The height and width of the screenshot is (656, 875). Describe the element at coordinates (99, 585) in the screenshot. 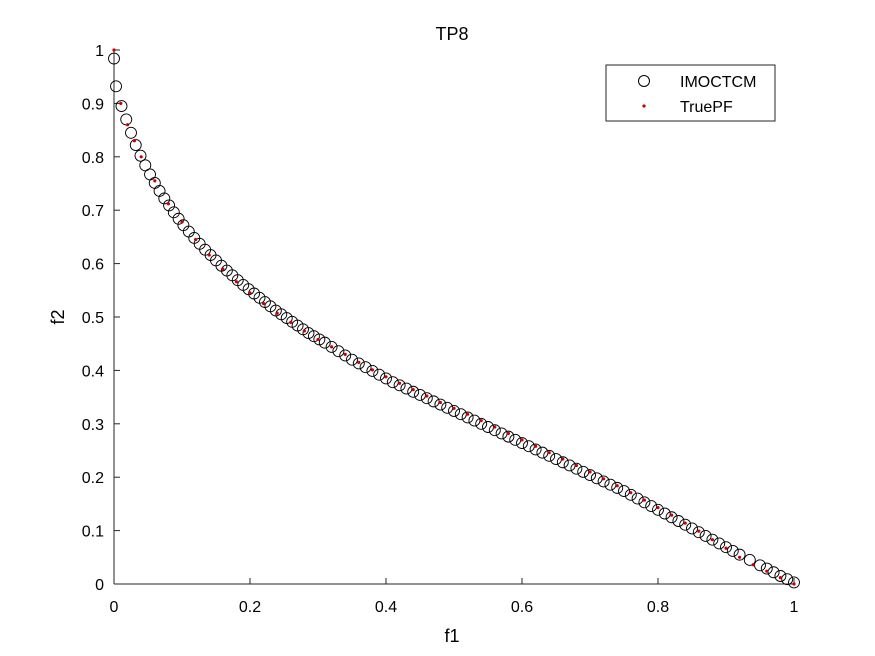

I see `y-tick-label: 0` at that location.